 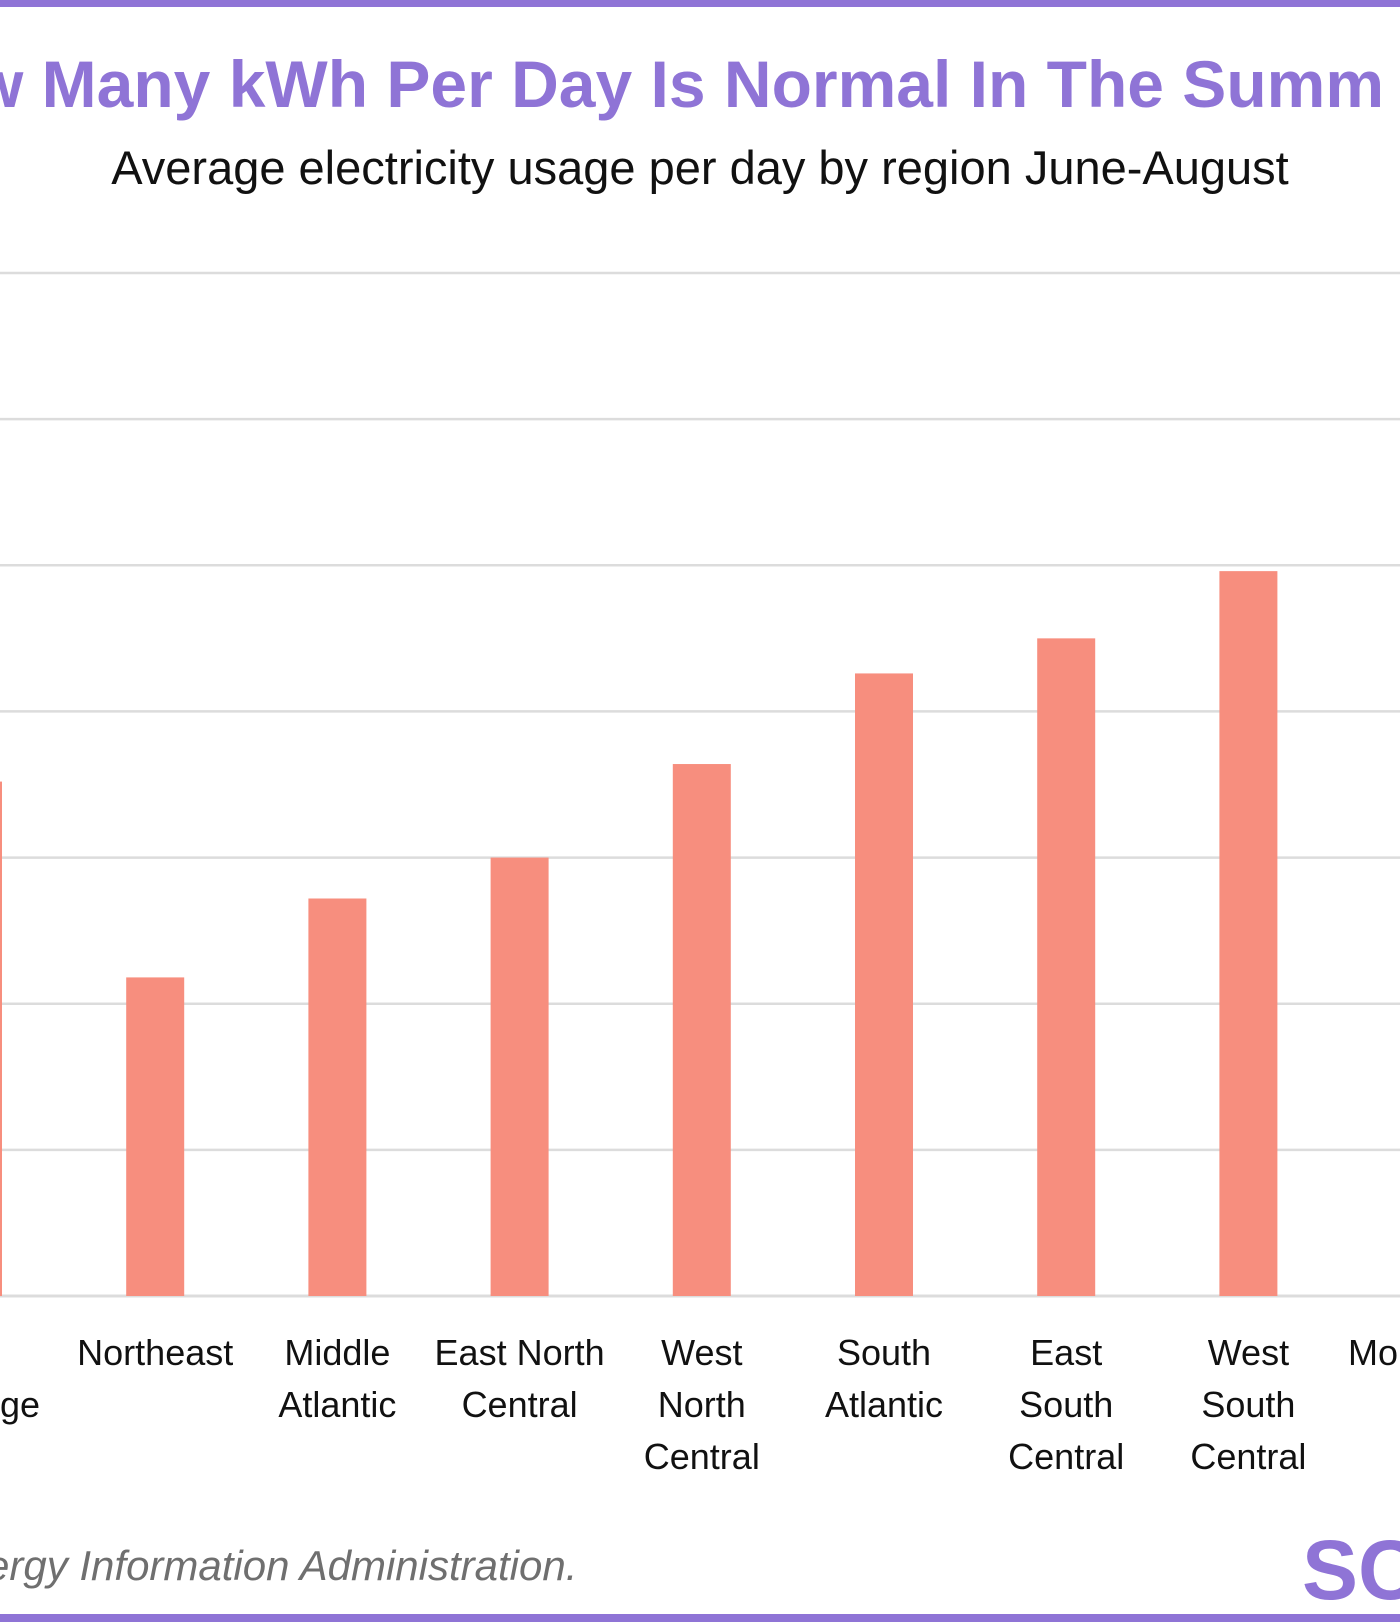 What do you see at coordinates (692, 84) in the screenshot?
I see `chart-title: w Many kWh Per Day Is Normal In The Summ` at bounding box center [692, 84].